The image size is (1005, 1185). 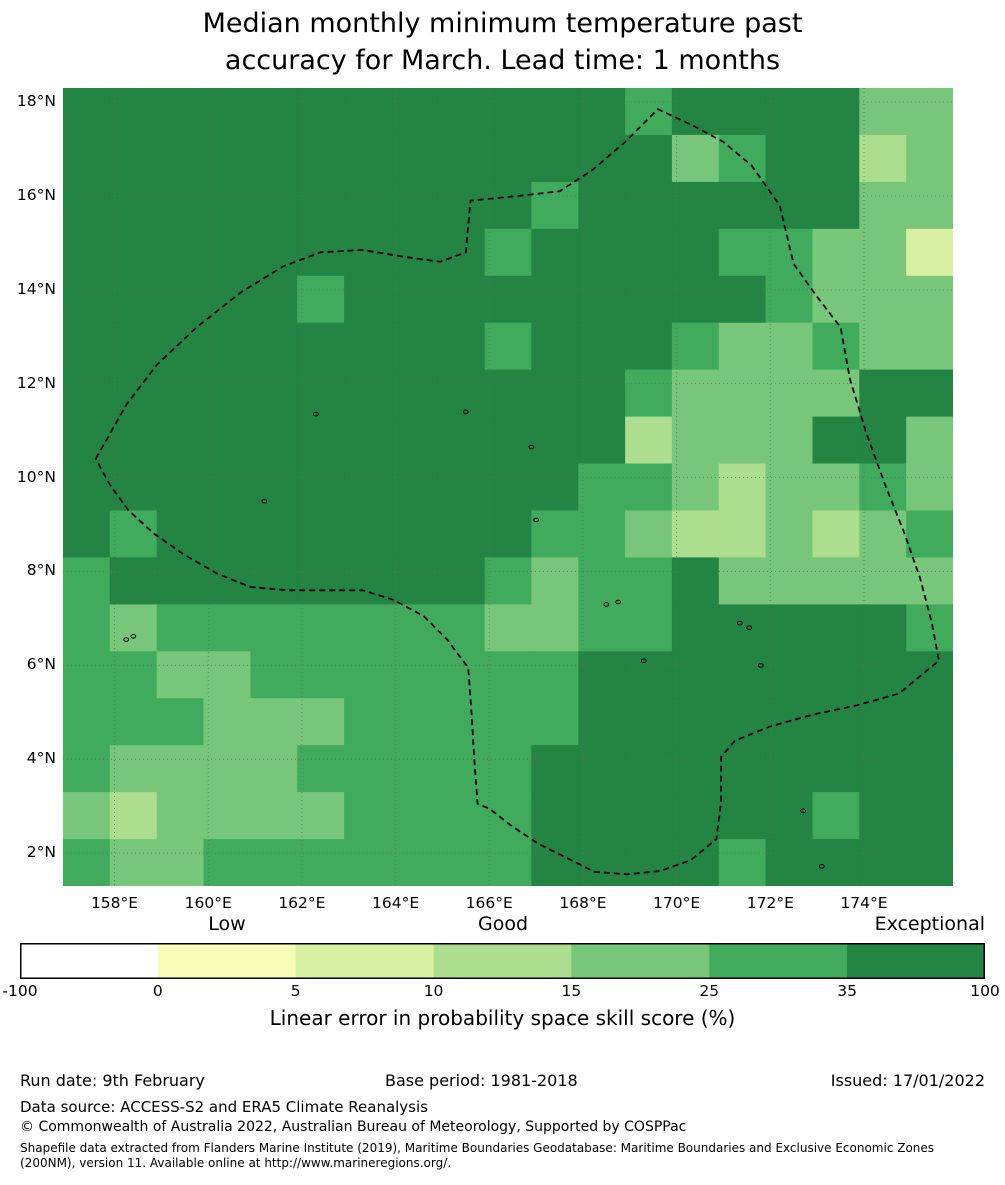 What do you see at coordinates (502, 23) in the screenshot?
I see `title-line-1: Median monthly minimum temperature past` at bounding box center [502, 23].